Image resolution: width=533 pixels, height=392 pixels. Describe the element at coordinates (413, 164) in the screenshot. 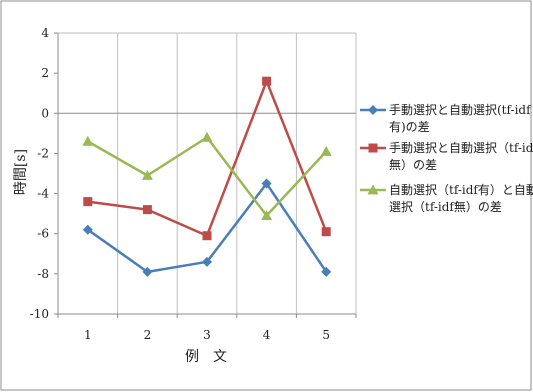

I see `legend-label: 無）の差` at that location.